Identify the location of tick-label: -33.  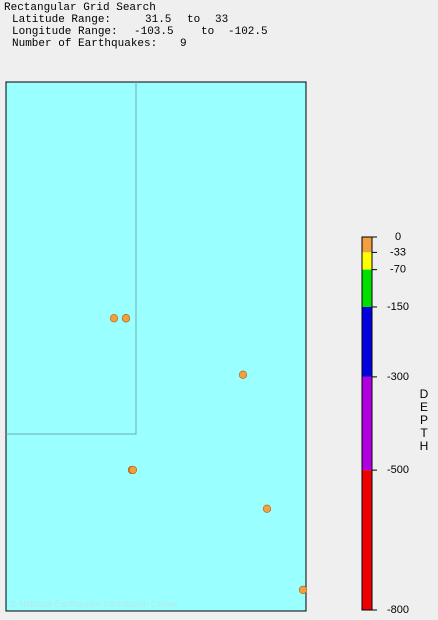
(398, 252).